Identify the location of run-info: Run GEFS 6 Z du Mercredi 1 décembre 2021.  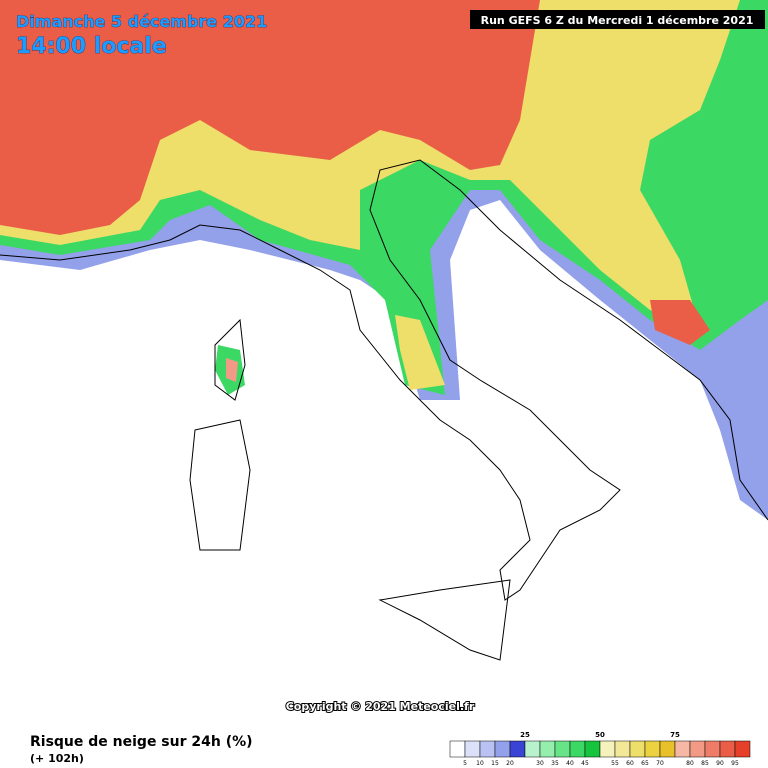
(617, 20).